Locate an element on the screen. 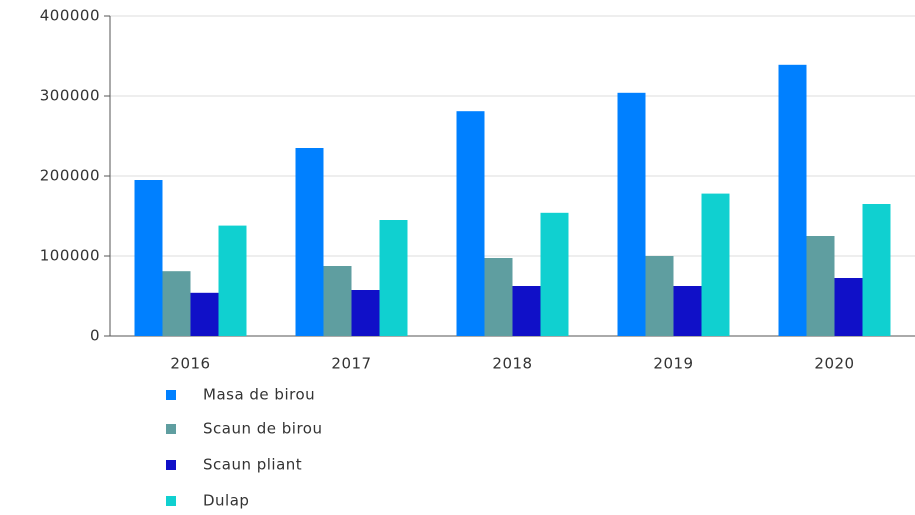 This screenshot has height=515, width=915. legend-label: Masa de birou is located at coordinates (259, 395).